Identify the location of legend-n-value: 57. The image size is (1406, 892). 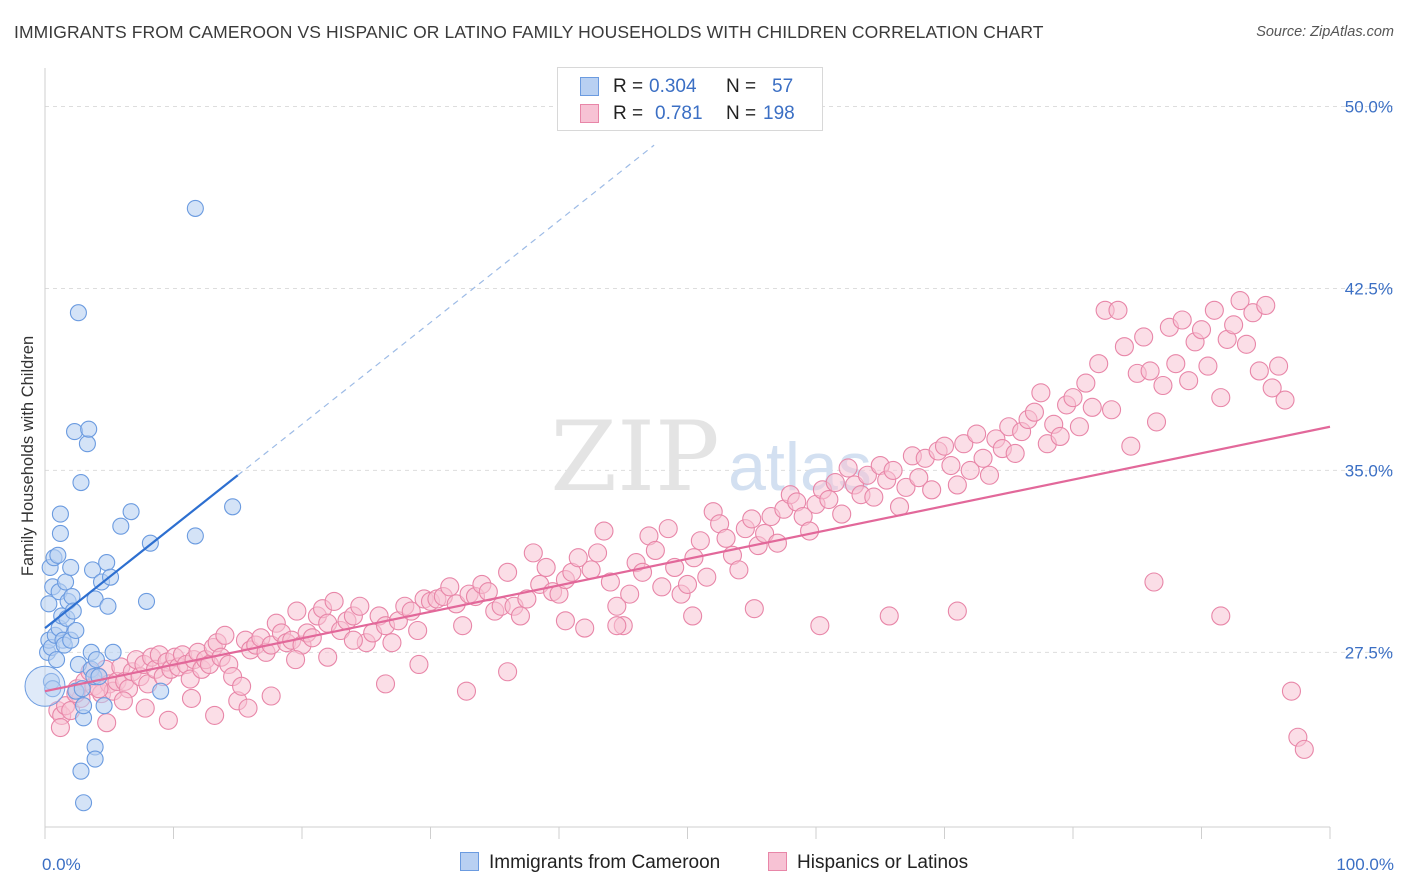
(783, 86).